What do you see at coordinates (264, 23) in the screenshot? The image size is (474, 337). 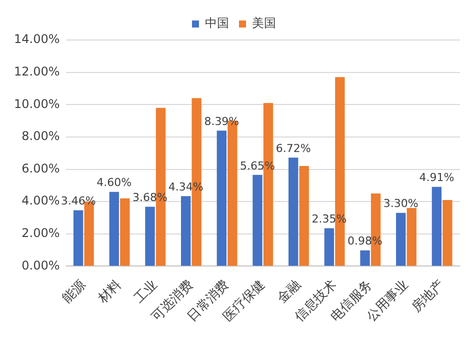 I see `legend-label: 美国` at bounding box center [264, 23].